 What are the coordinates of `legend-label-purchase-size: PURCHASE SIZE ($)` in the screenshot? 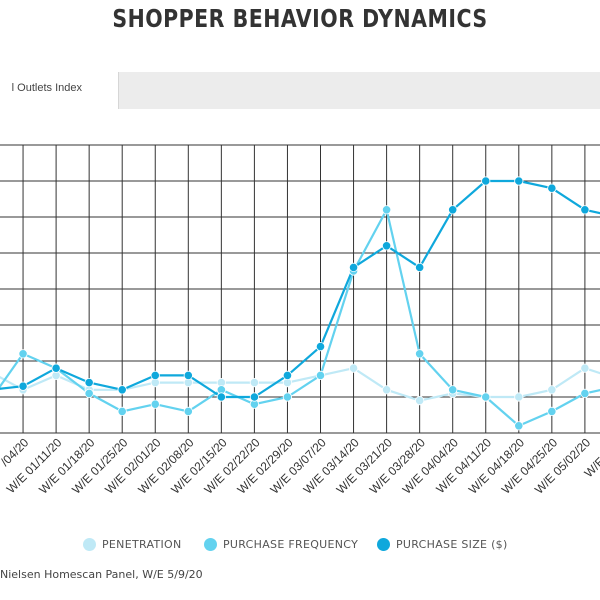 It's located at (452, 544).